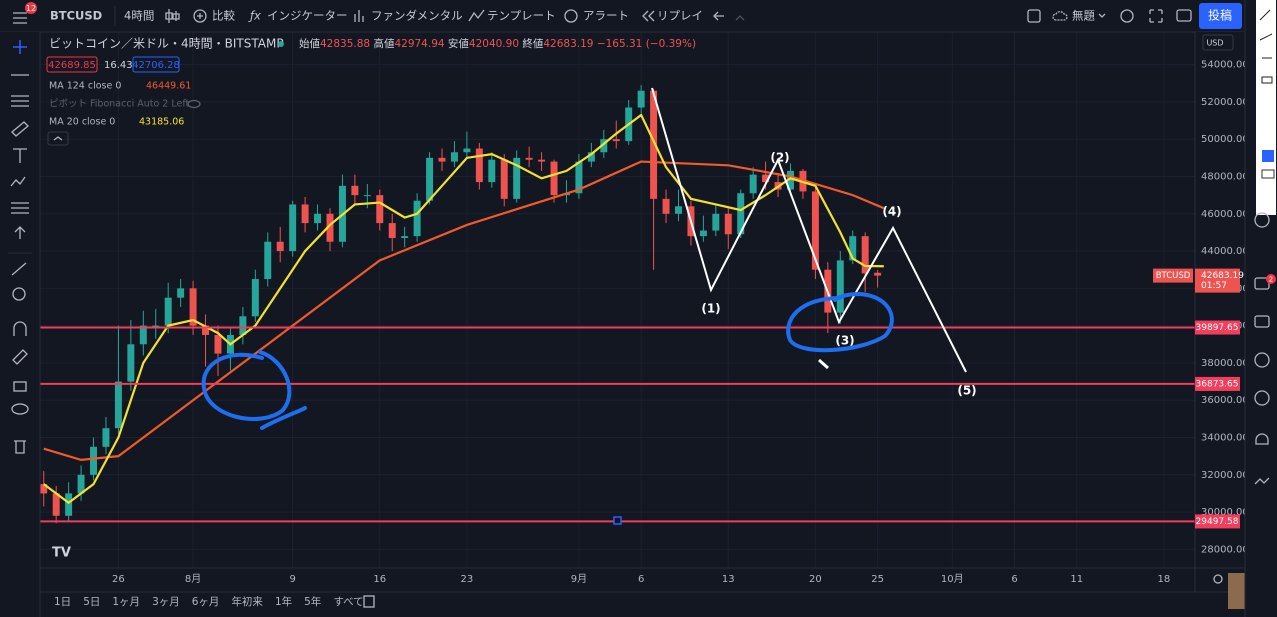  I want to click on range-button: 6ヶ月, so click(206, 602).